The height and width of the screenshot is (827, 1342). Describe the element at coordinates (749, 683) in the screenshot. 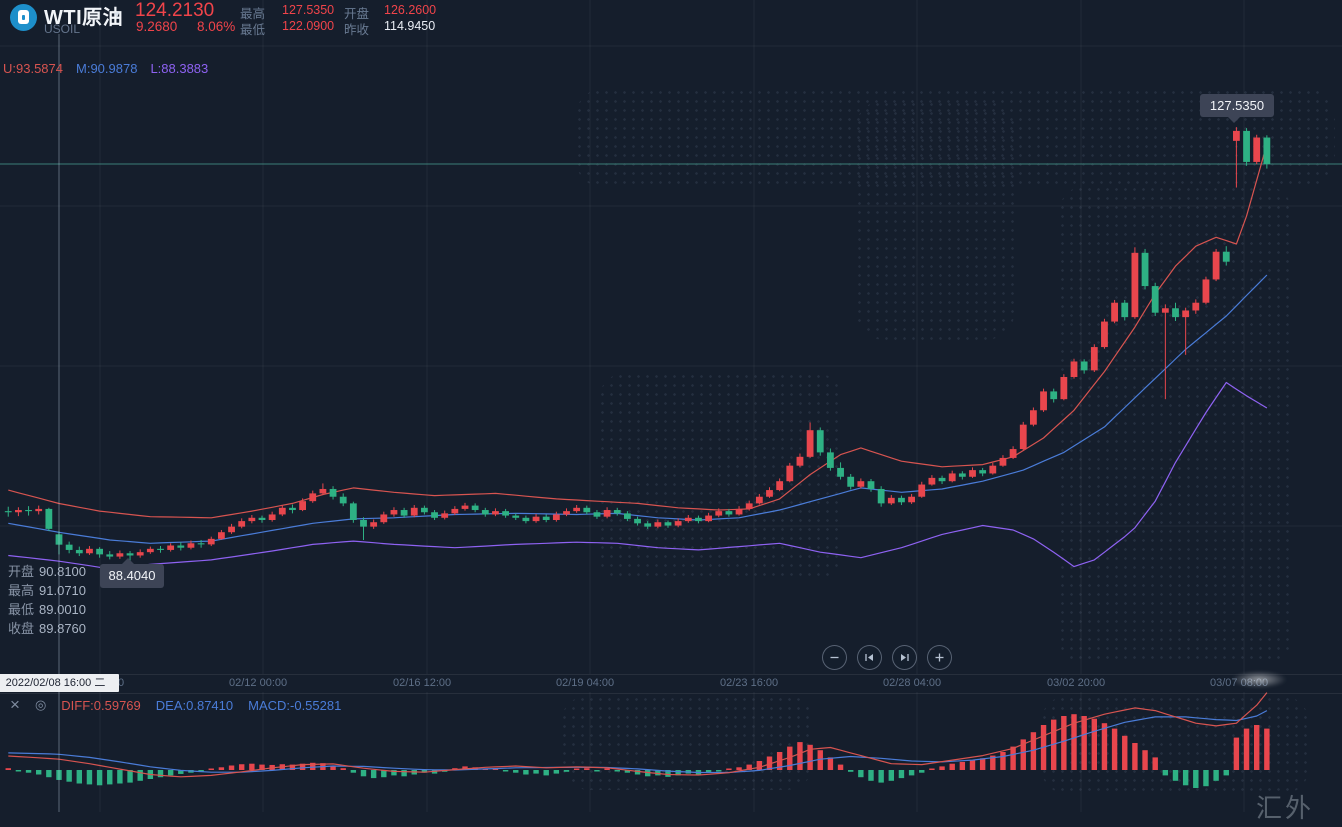

I see `time-axis-label: 02/23 16:00` at that location.